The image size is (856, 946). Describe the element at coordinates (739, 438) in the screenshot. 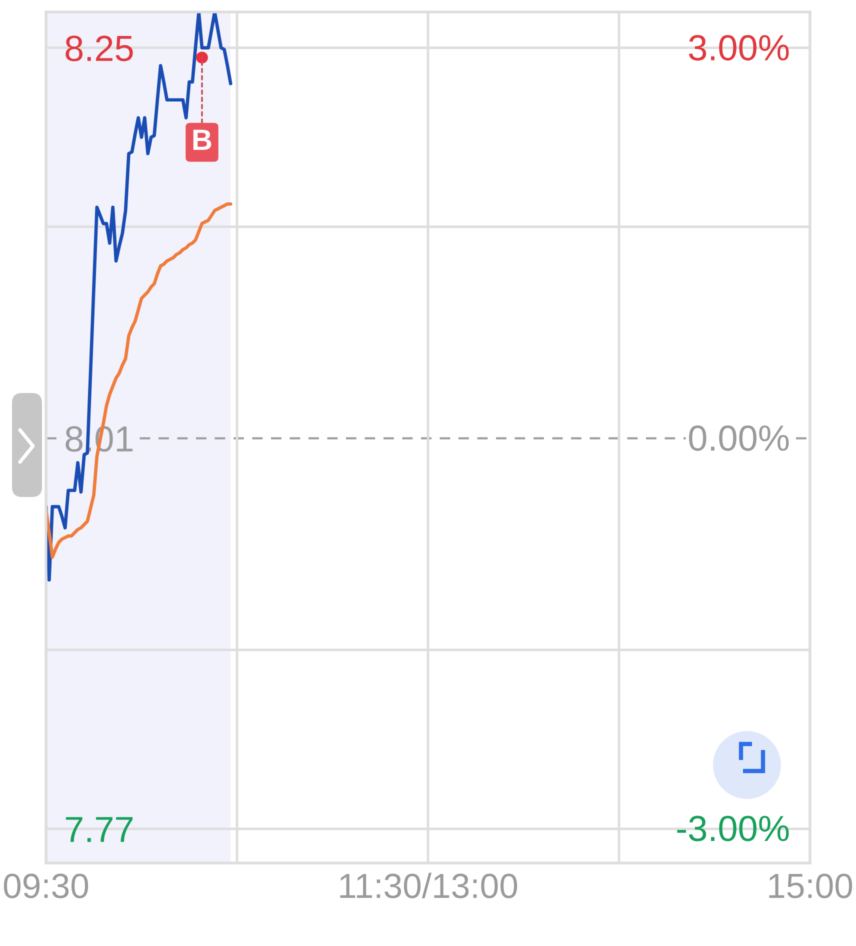

I see `y2-tick-label: 0.00%` at that location.